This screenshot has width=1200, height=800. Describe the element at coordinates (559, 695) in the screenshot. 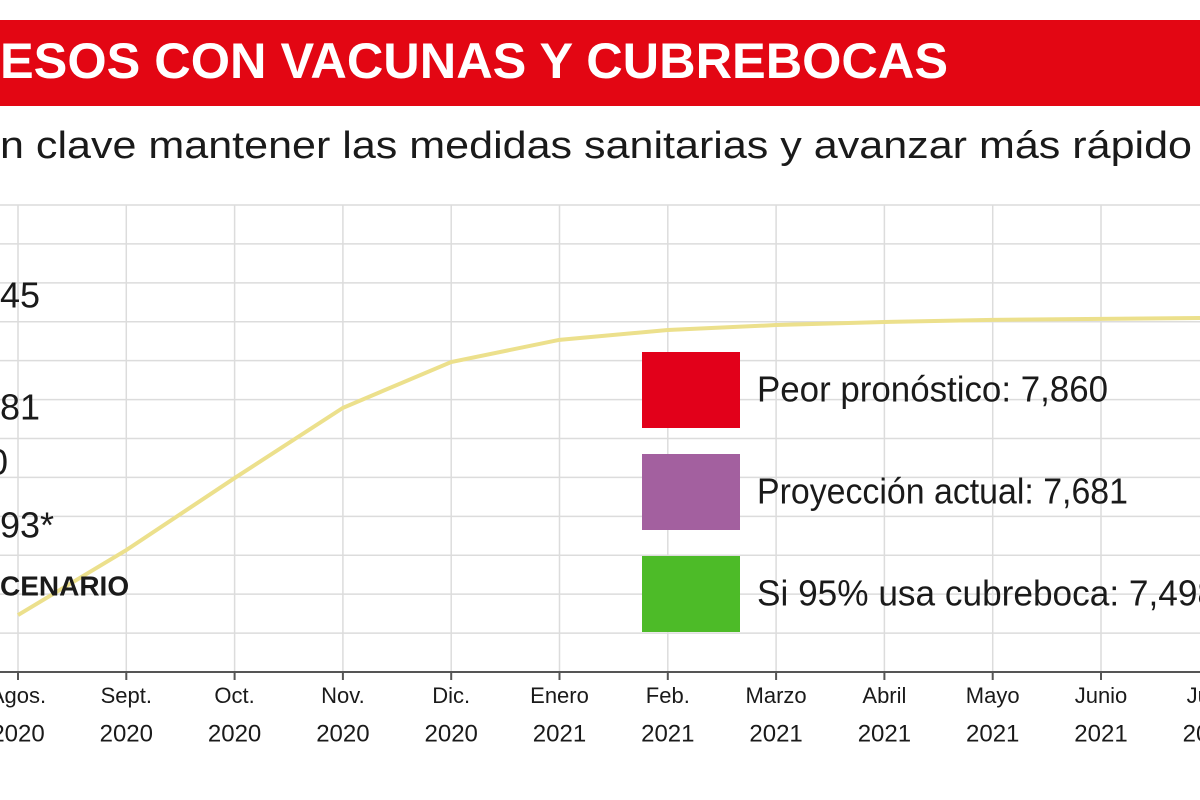

I see `x-tick-label: Enero` at that location.